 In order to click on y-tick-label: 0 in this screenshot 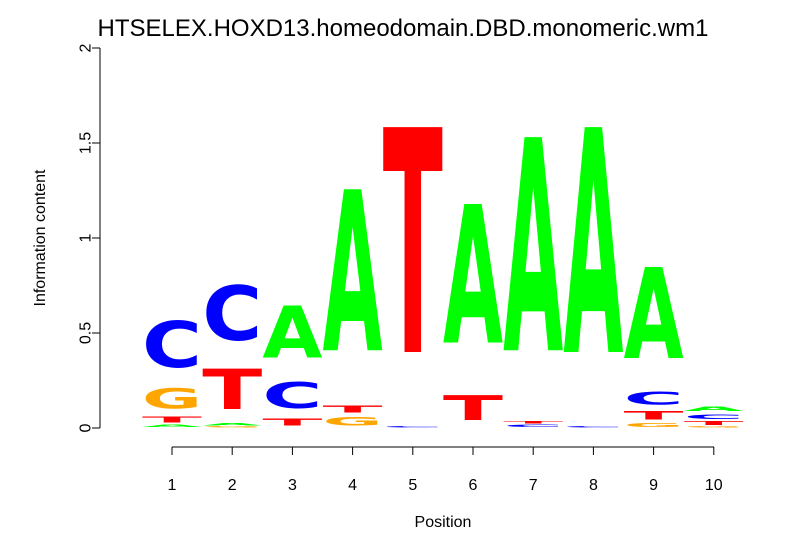, I will do `click(86, 427)`.